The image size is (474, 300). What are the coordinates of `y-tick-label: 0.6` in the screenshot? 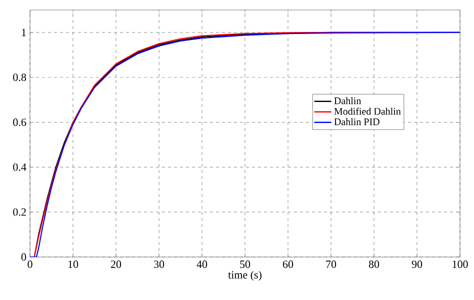 It's located at (19, 122).